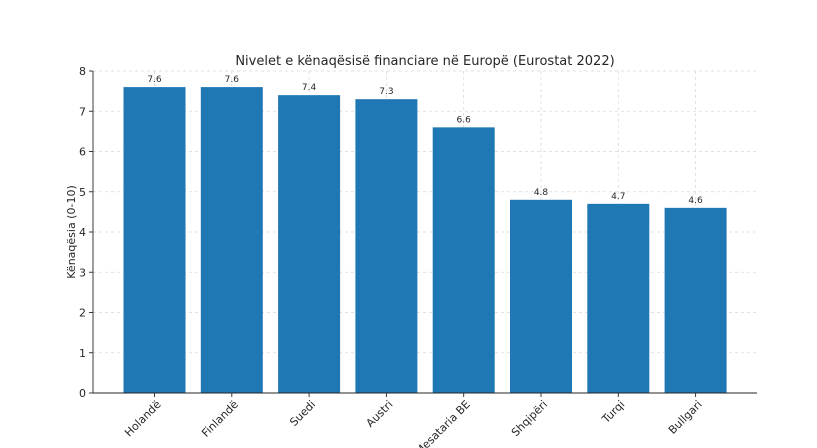 This screenshot has height=448, width=817. Describe the element at coordinates (82, 272) in the screenshot. I see `y-tick-label: 3` at that location.